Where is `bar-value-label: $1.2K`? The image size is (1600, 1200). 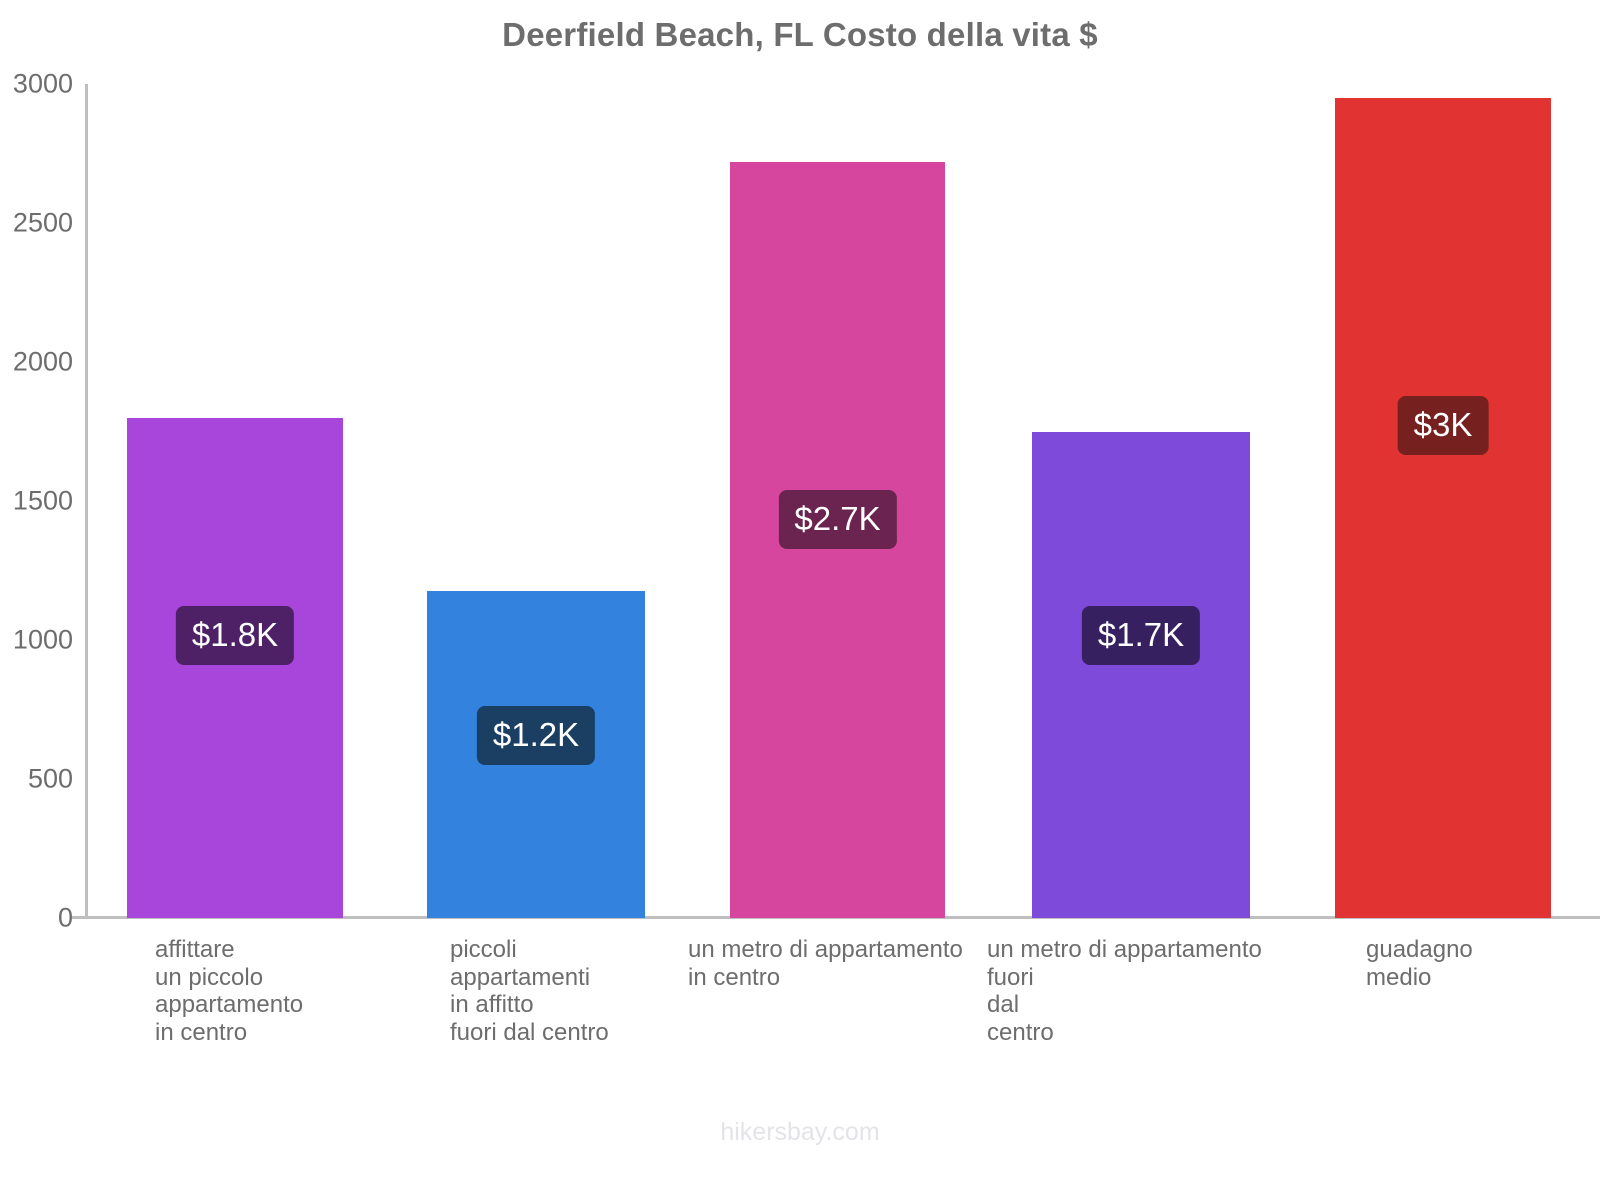
bar-value-label: $1.2K is located at coordinates (536, 735).